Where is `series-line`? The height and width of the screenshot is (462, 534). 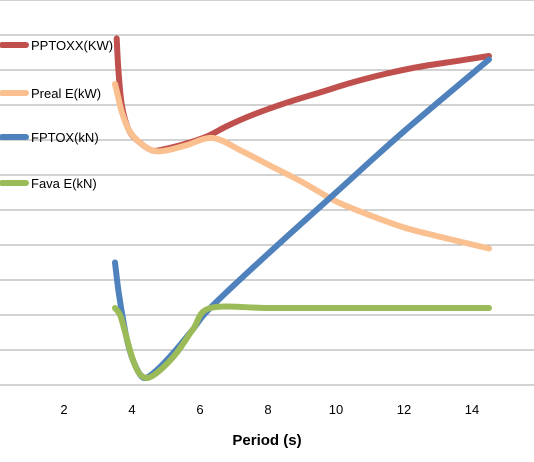 series-line is located at coordinates (302, 342).